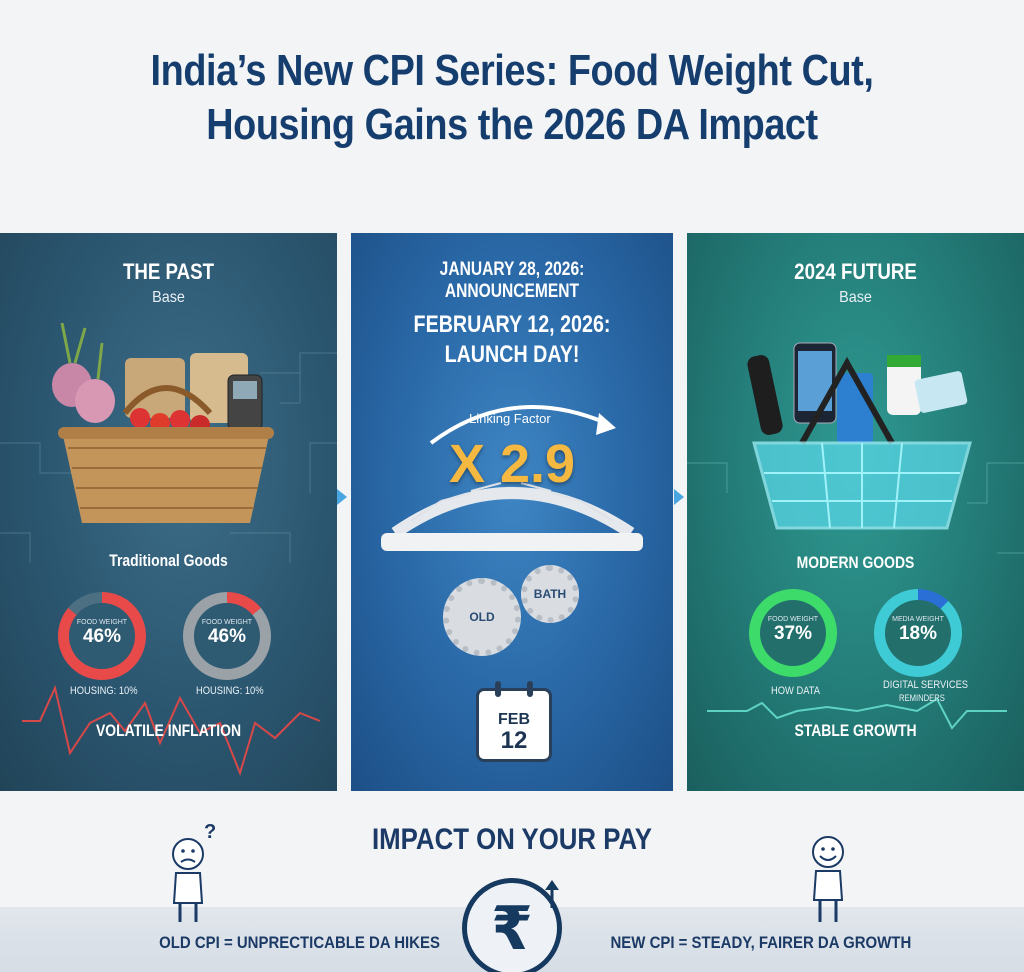 The width and height of the screenshot is (1024, 972). I want to click on confused-person-icon: ?, so click(194, 871).